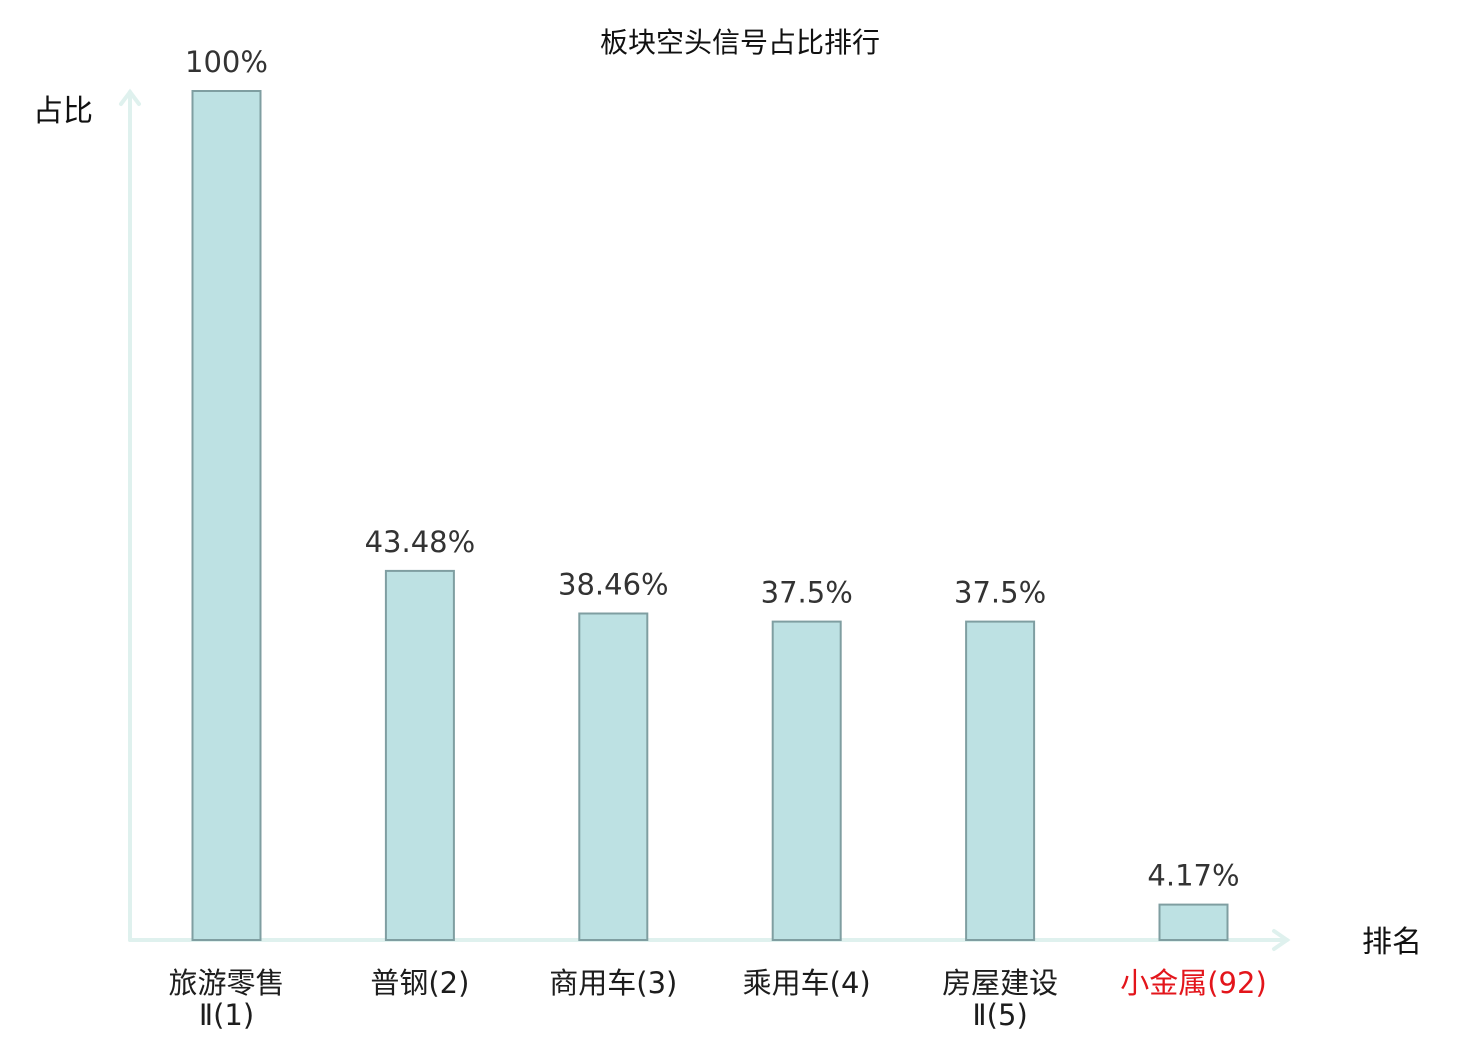 This screenshot has width=1480, height=1040. What do you see at coordinates (807, 983) in the screenshot?
I see `x-tick-label-4-line-1: 乘用车(4)` at bounding box center [807, 983].